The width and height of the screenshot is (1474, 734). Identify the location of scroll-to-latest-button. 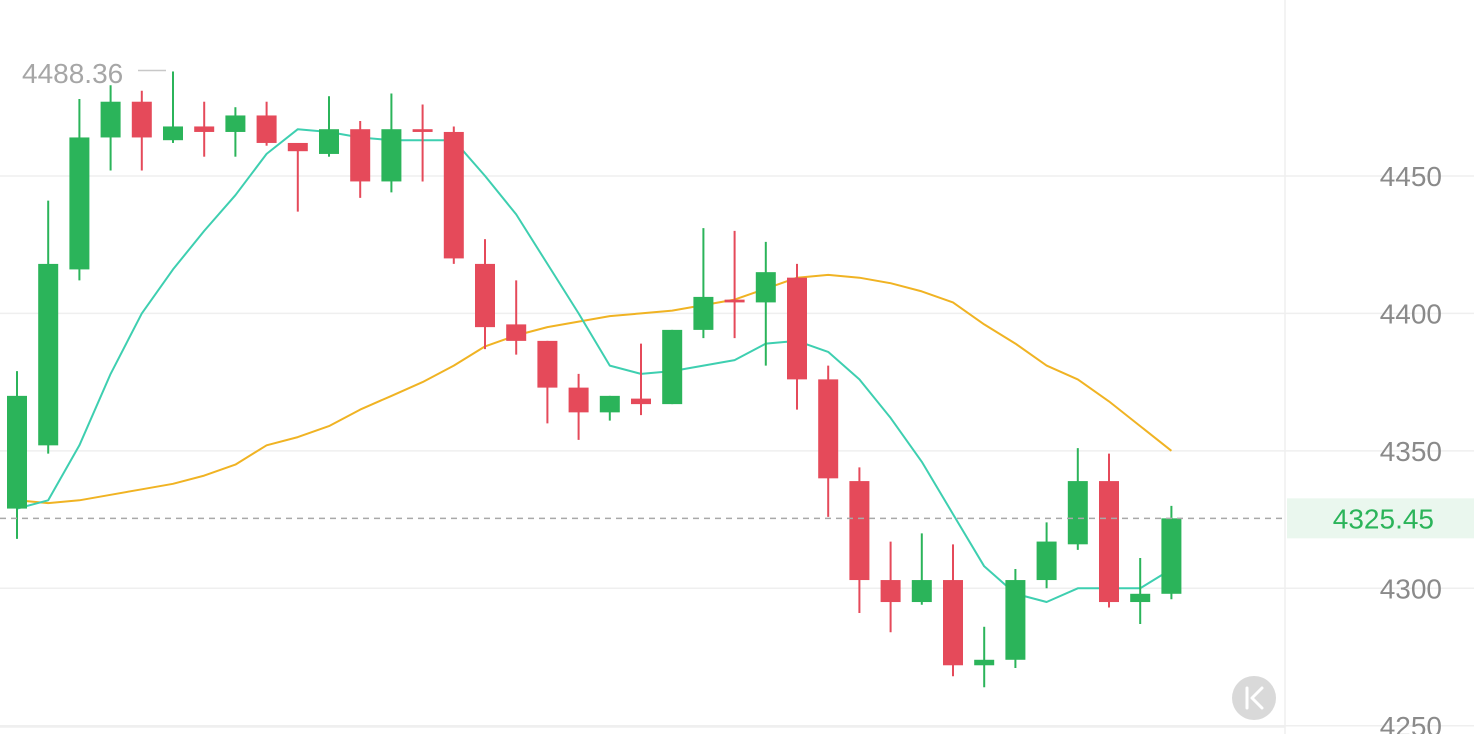
(1254, 698).